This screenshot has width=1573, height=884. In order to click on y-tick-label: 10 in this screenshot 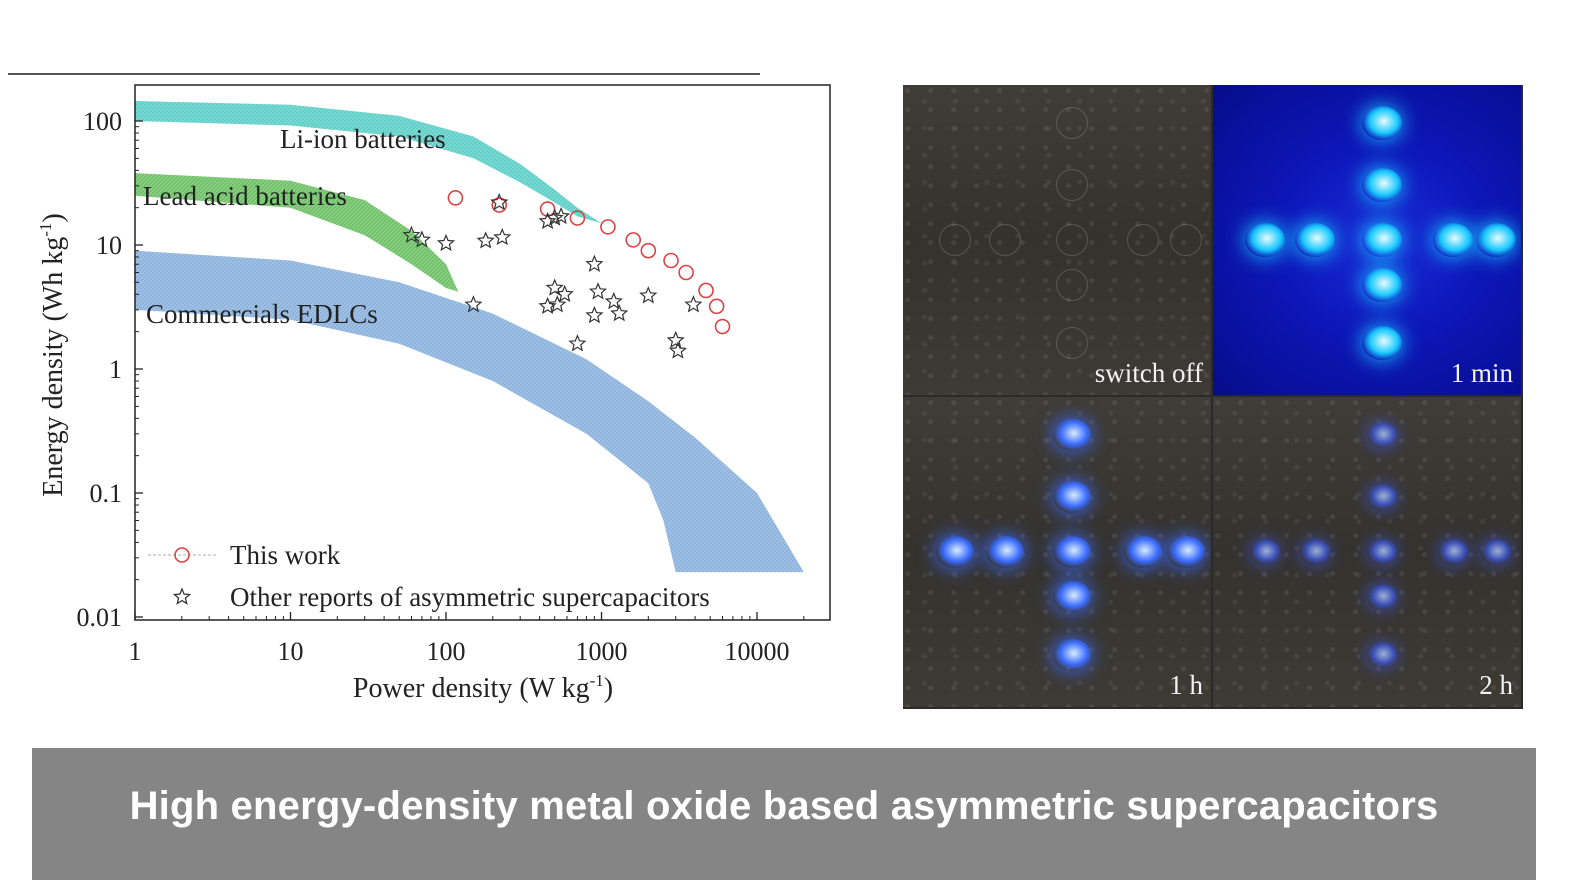, I will do `click(109, 245)`.